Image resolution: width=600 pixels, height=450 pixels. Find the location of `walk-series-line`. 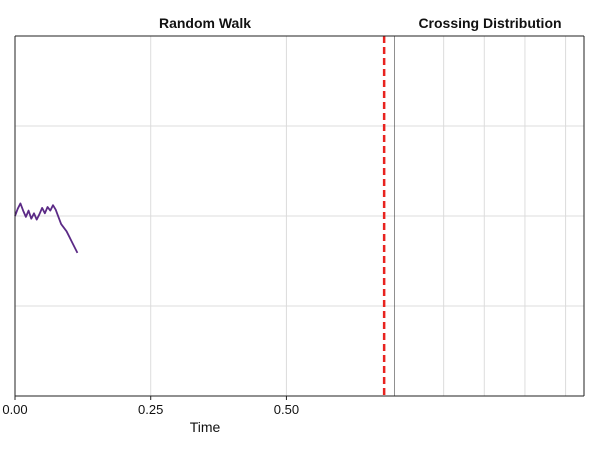

walk-series-line is located at coordinates (46, 228).